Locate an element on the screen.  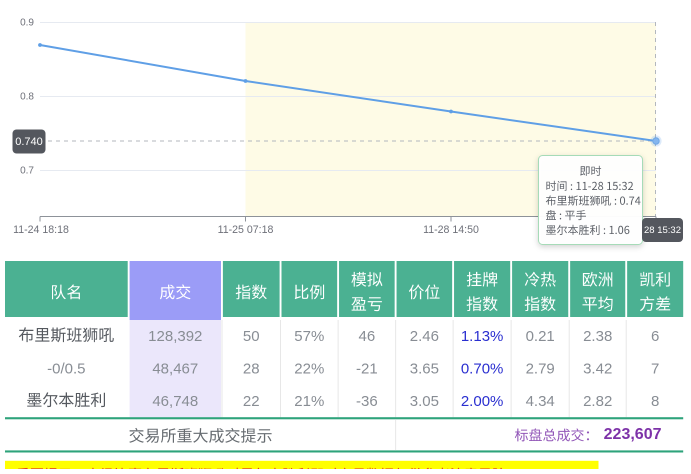
svg-text: 3.05 is located at coordinates (424, 401).